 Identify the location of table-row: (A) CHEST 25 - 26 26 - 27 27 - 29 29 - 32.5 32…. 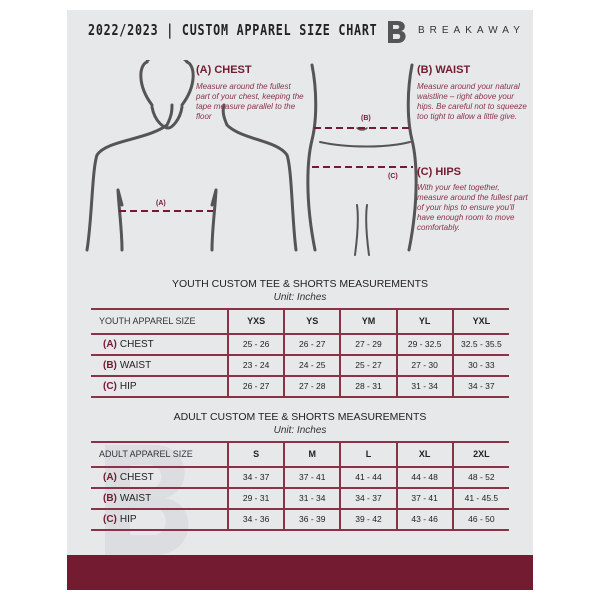
(300, 345).